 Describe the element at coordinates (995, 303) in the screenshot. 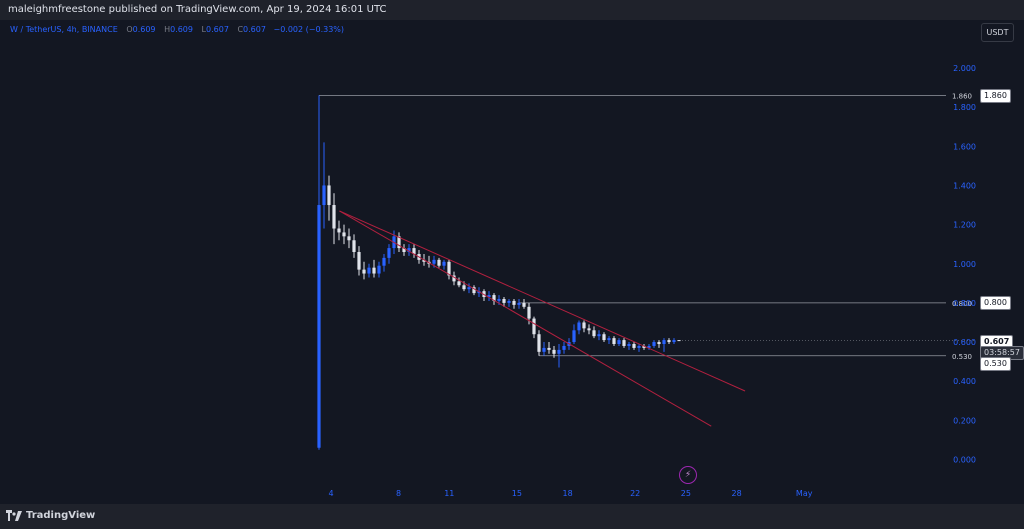

I see `level-tag-mid: 0.800` at that location.